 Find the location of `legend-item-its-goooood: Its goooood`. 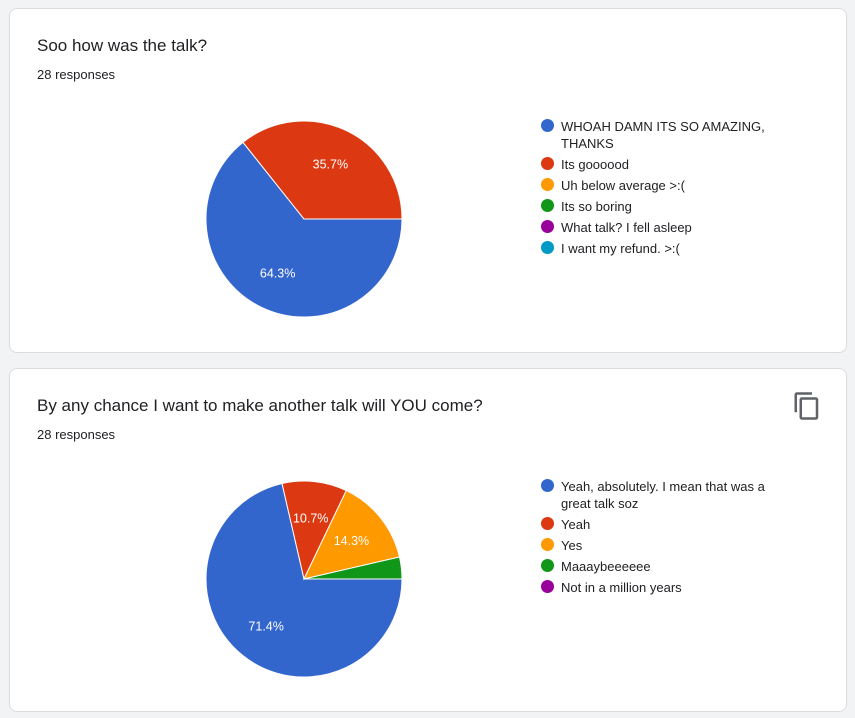

legend-item-its-goooood: Its goooood is located at coordinates (666, 164).